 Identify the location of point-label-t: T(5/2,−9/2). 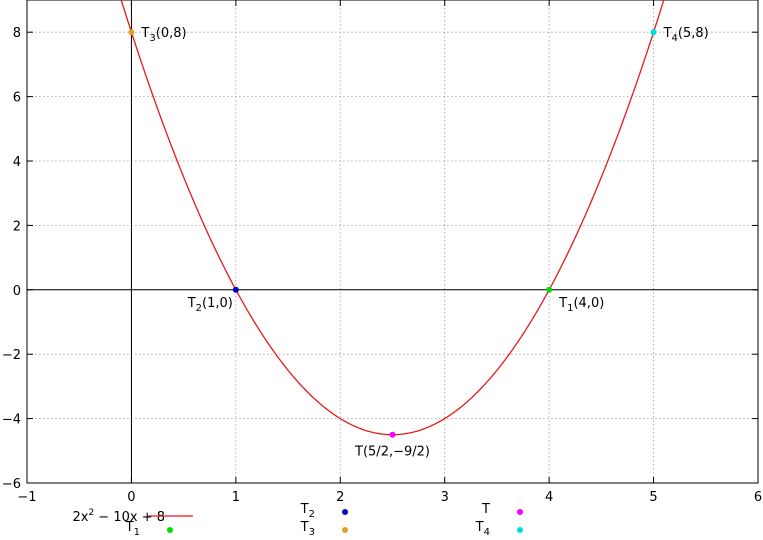
(392, 452).